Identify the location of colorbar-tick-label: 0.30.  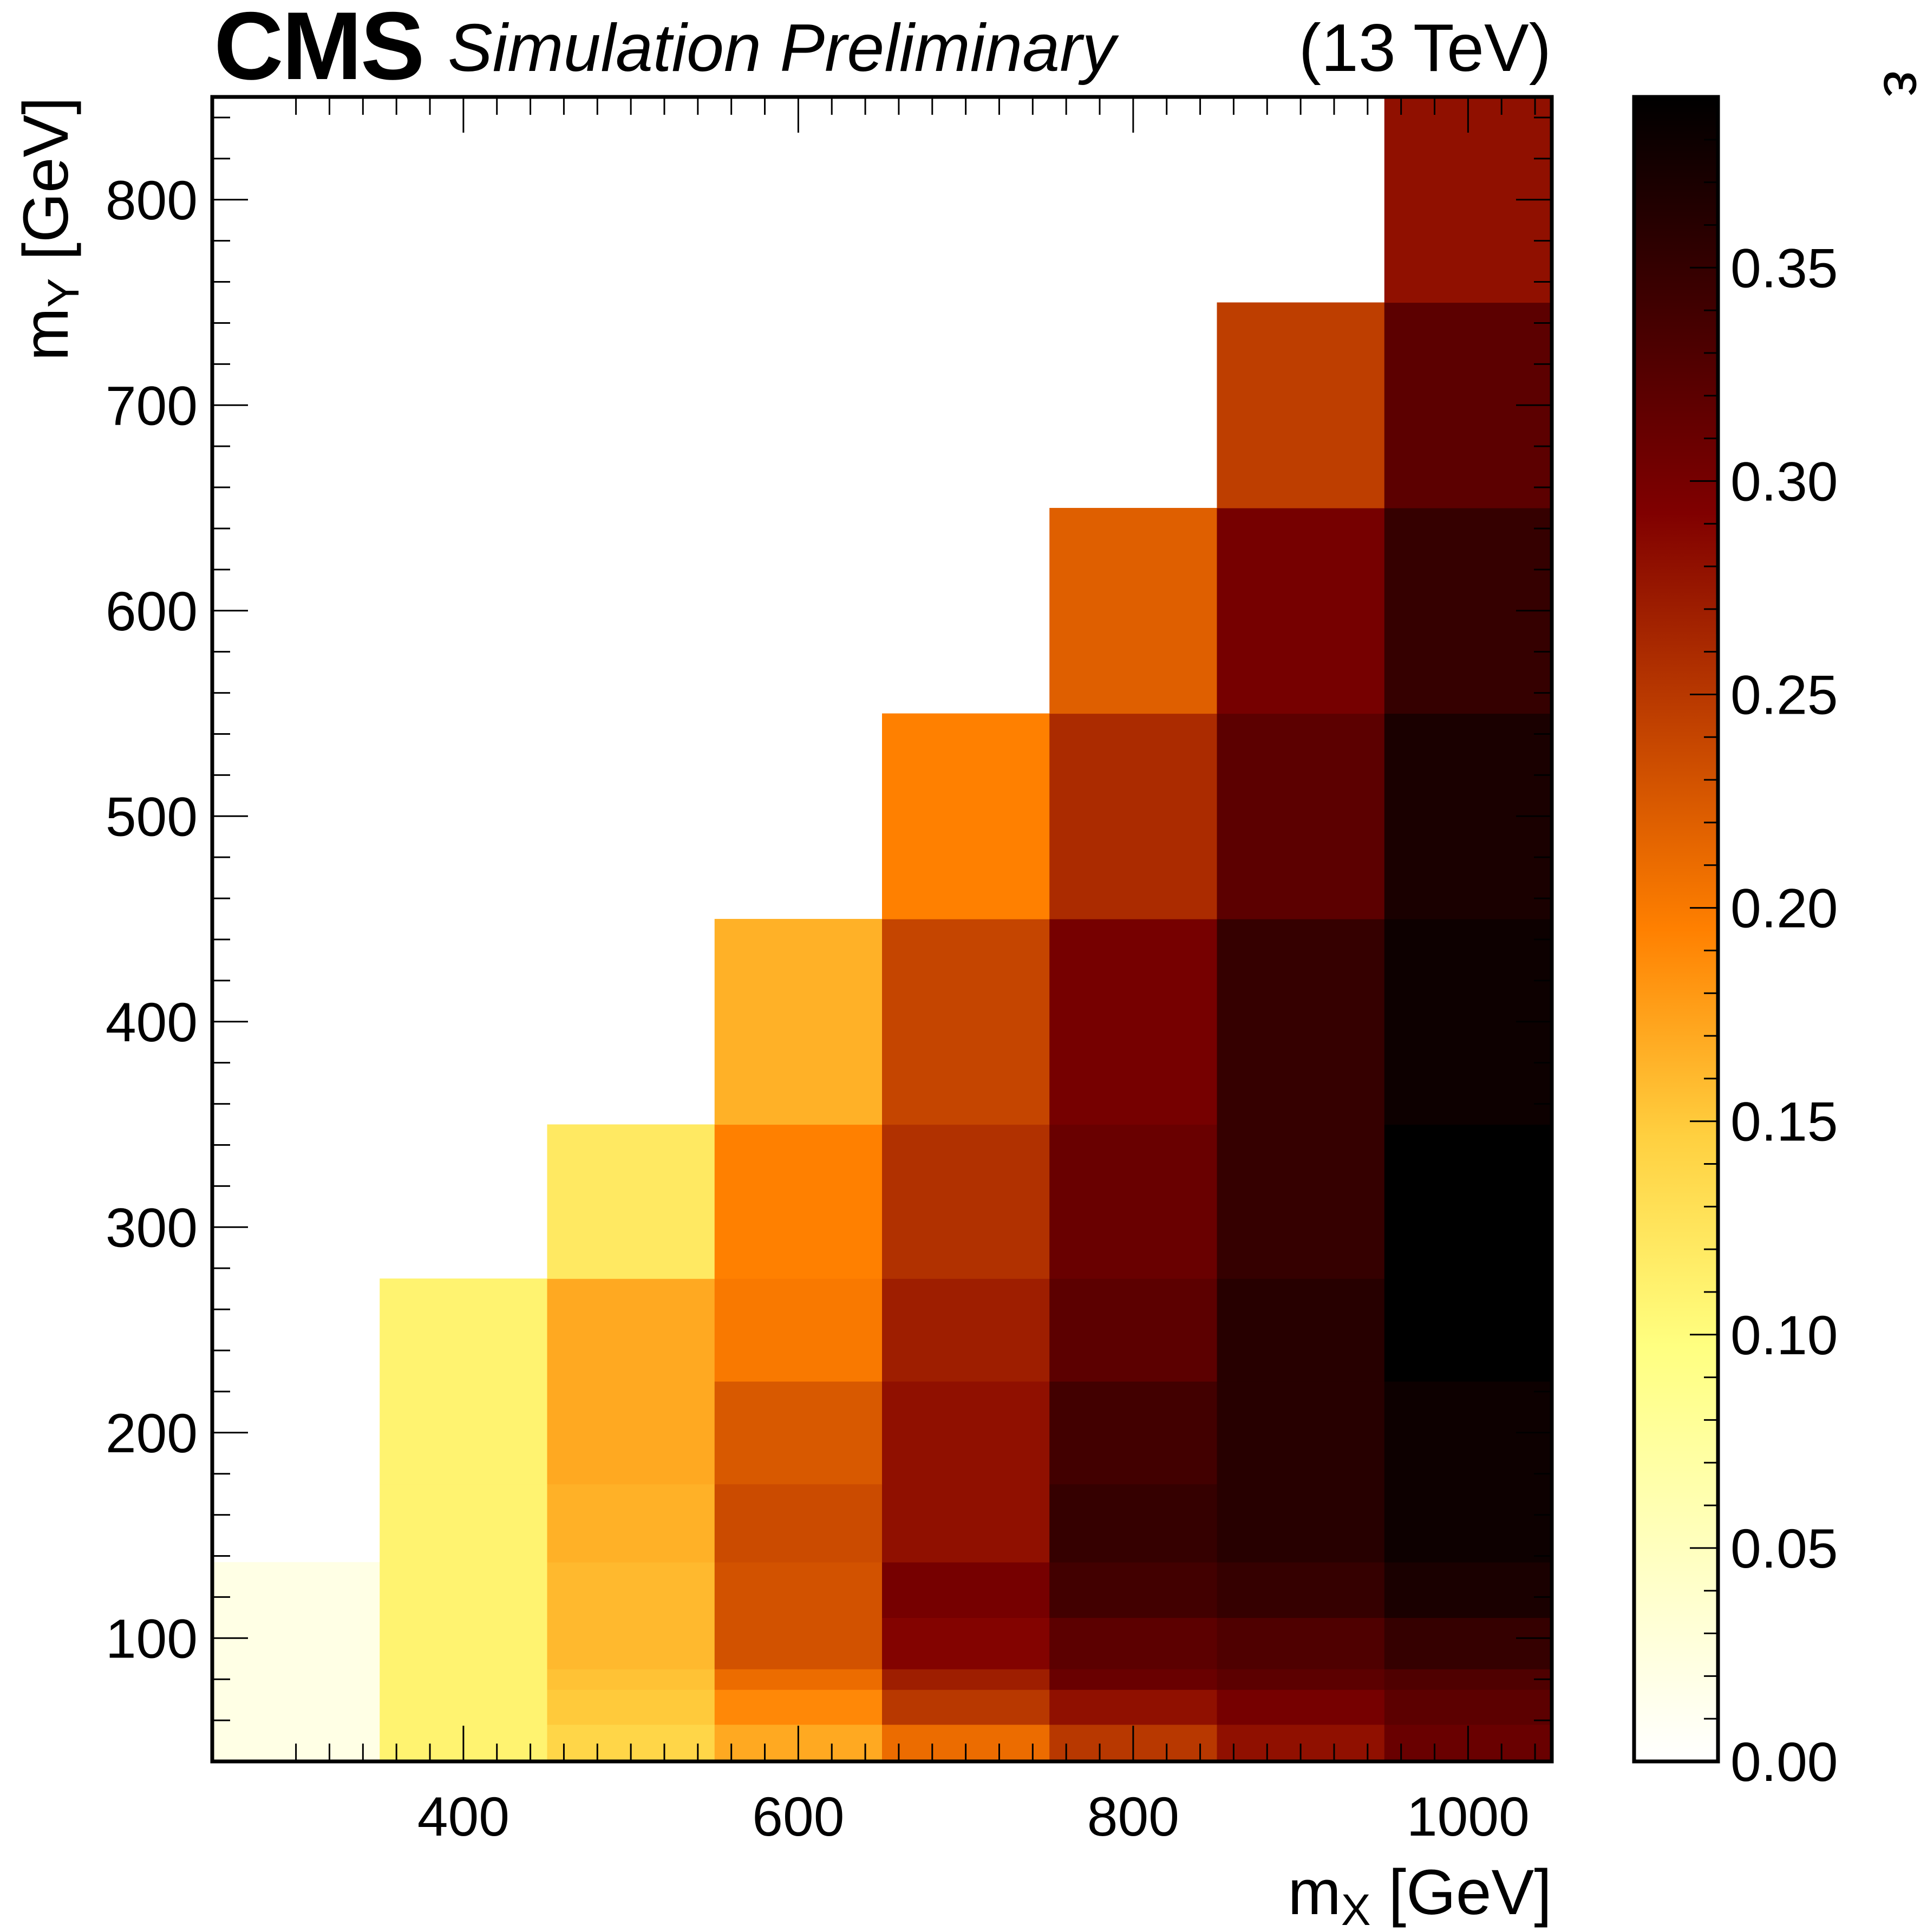
(1784, 481).